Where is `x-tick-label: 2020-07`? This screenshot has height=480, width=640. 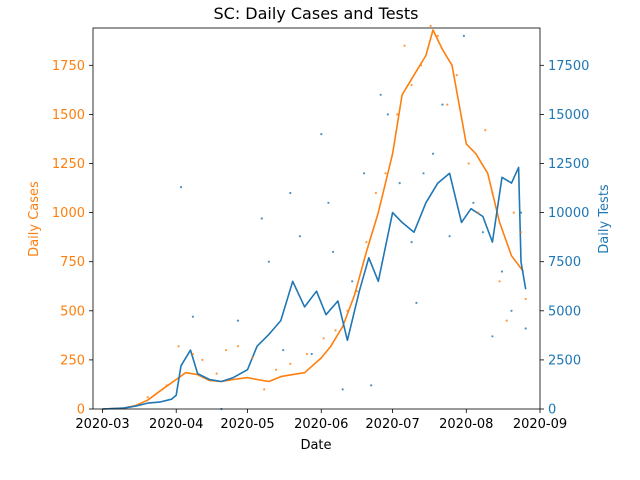
x-tick-label: 2020-07 is located at coordinates (392, 424).